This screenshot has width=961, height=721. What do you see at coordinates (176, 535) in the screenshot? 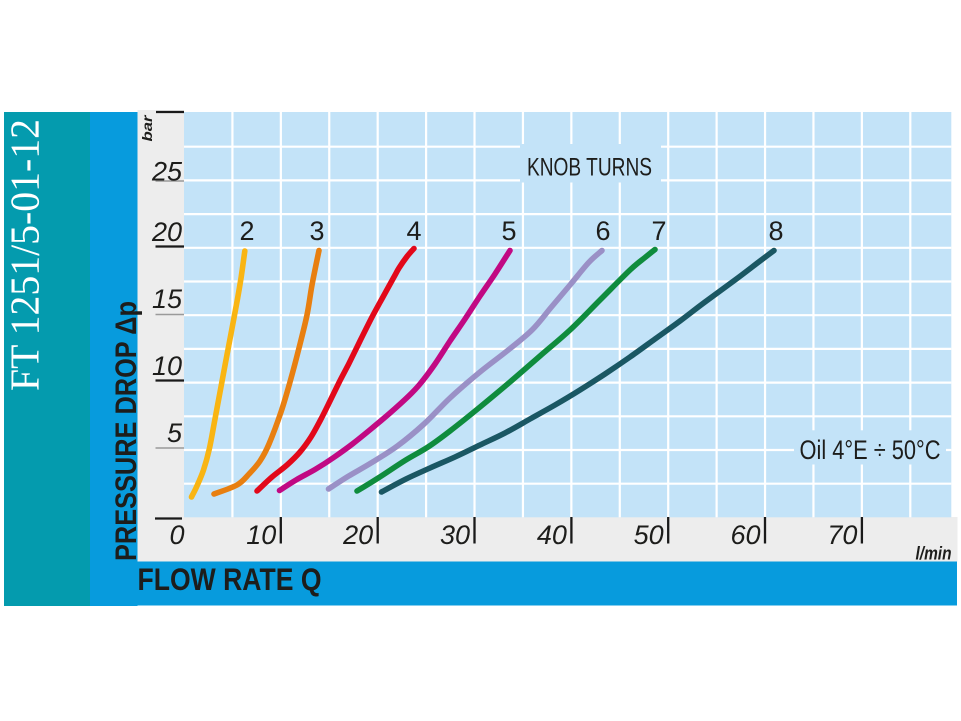
I see `svg-text: 0` at bounding box center [176, 535].